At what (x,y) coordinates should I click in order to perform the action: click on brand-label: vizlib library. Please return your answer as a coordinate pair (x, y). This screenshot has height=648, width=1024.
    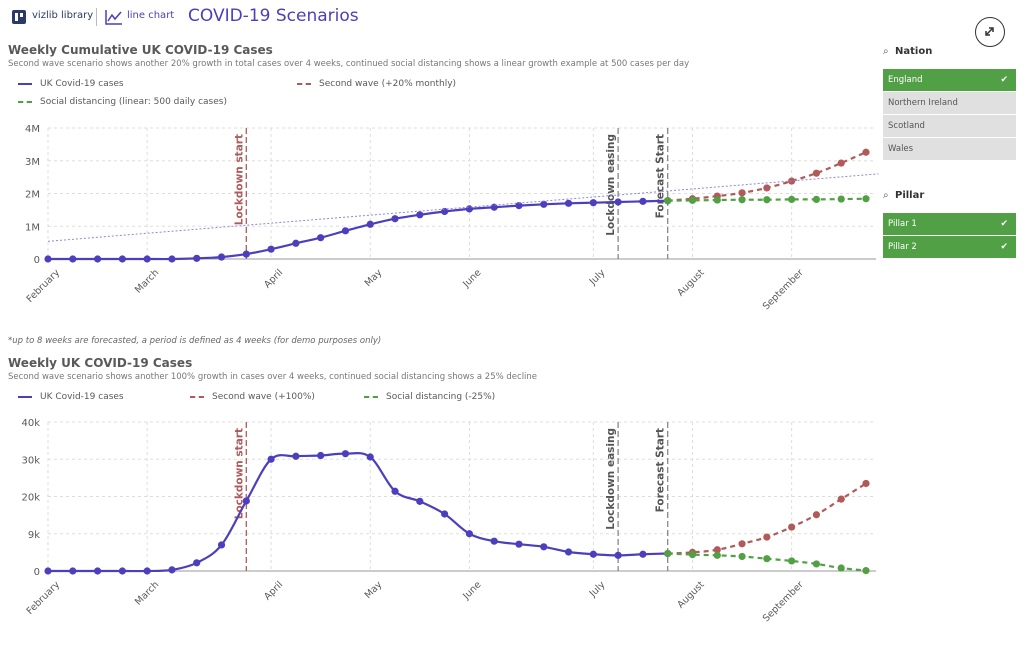
    Looking at the image, I should click on (63, 15).